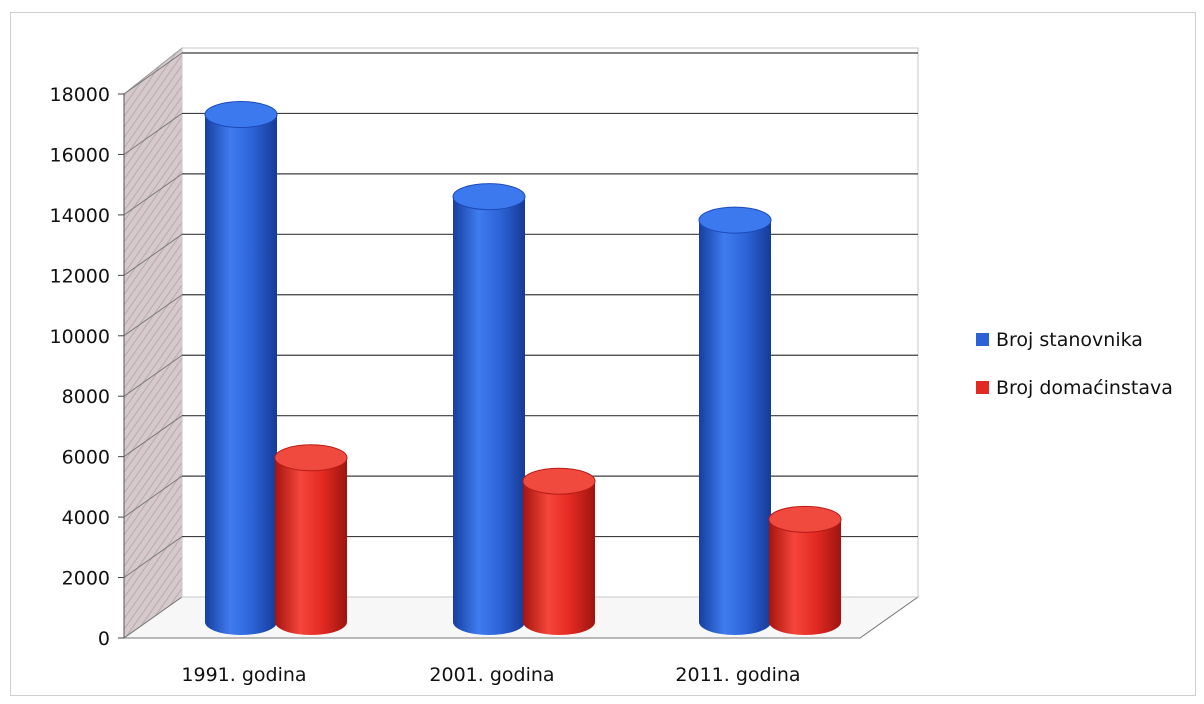  Describe the element at coordinates (80, 155) in the screenshot. I see `y-tick-label: 16000` at that location.